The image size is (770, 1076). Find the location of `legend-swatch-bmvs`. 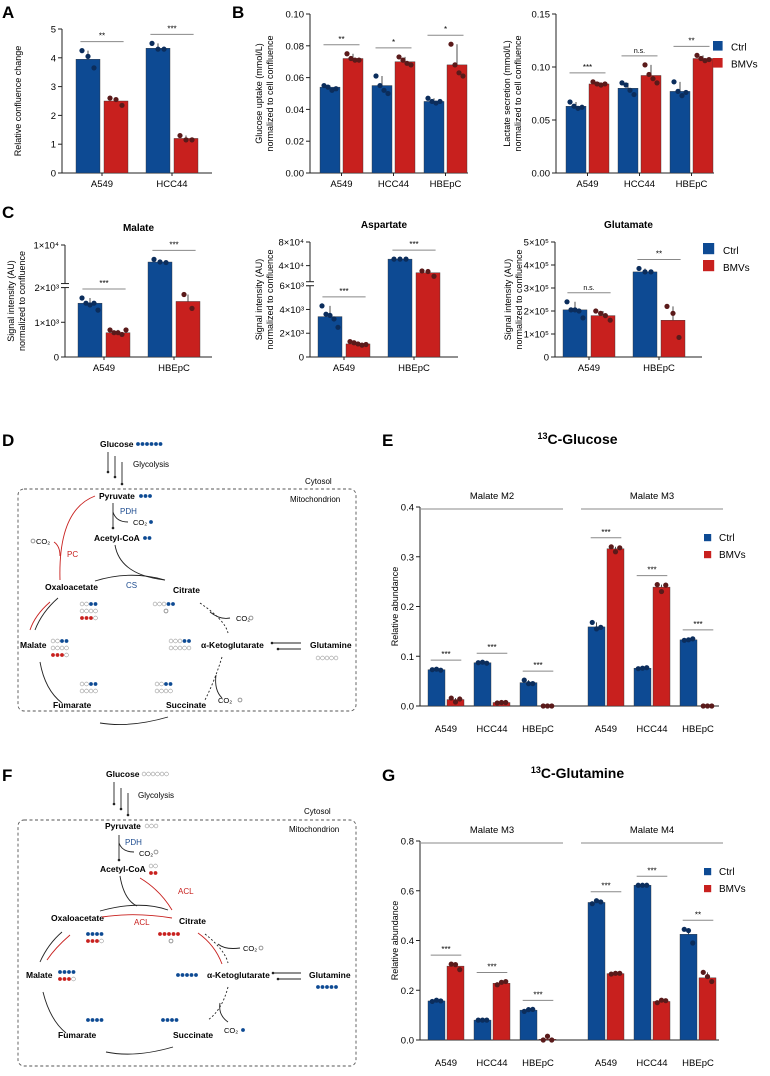

legend-swatch-bmvs is located at coordinates (708, 555).